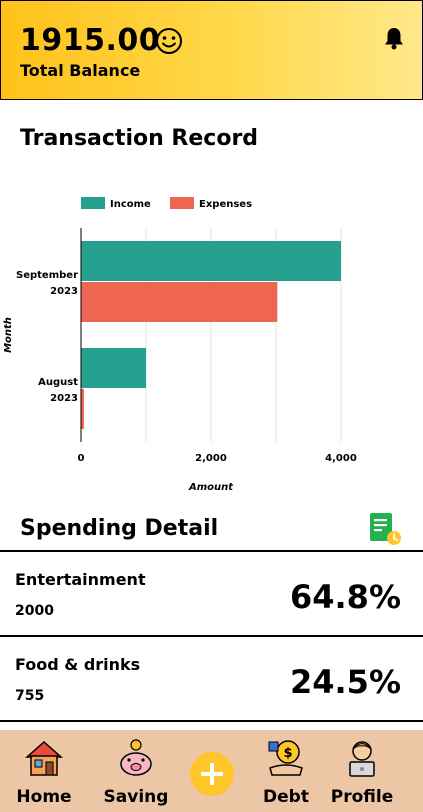  Describe the element at coordinates (225, 204) in the screenshot. I see `legend-label: Expenses` at that location.